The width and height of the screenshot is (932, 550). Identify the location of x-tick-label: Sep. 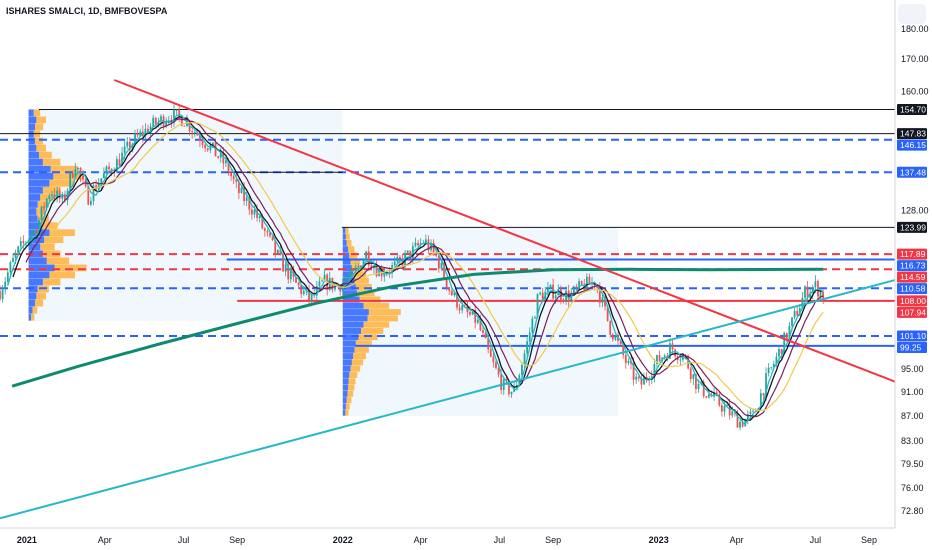
(237, 540).